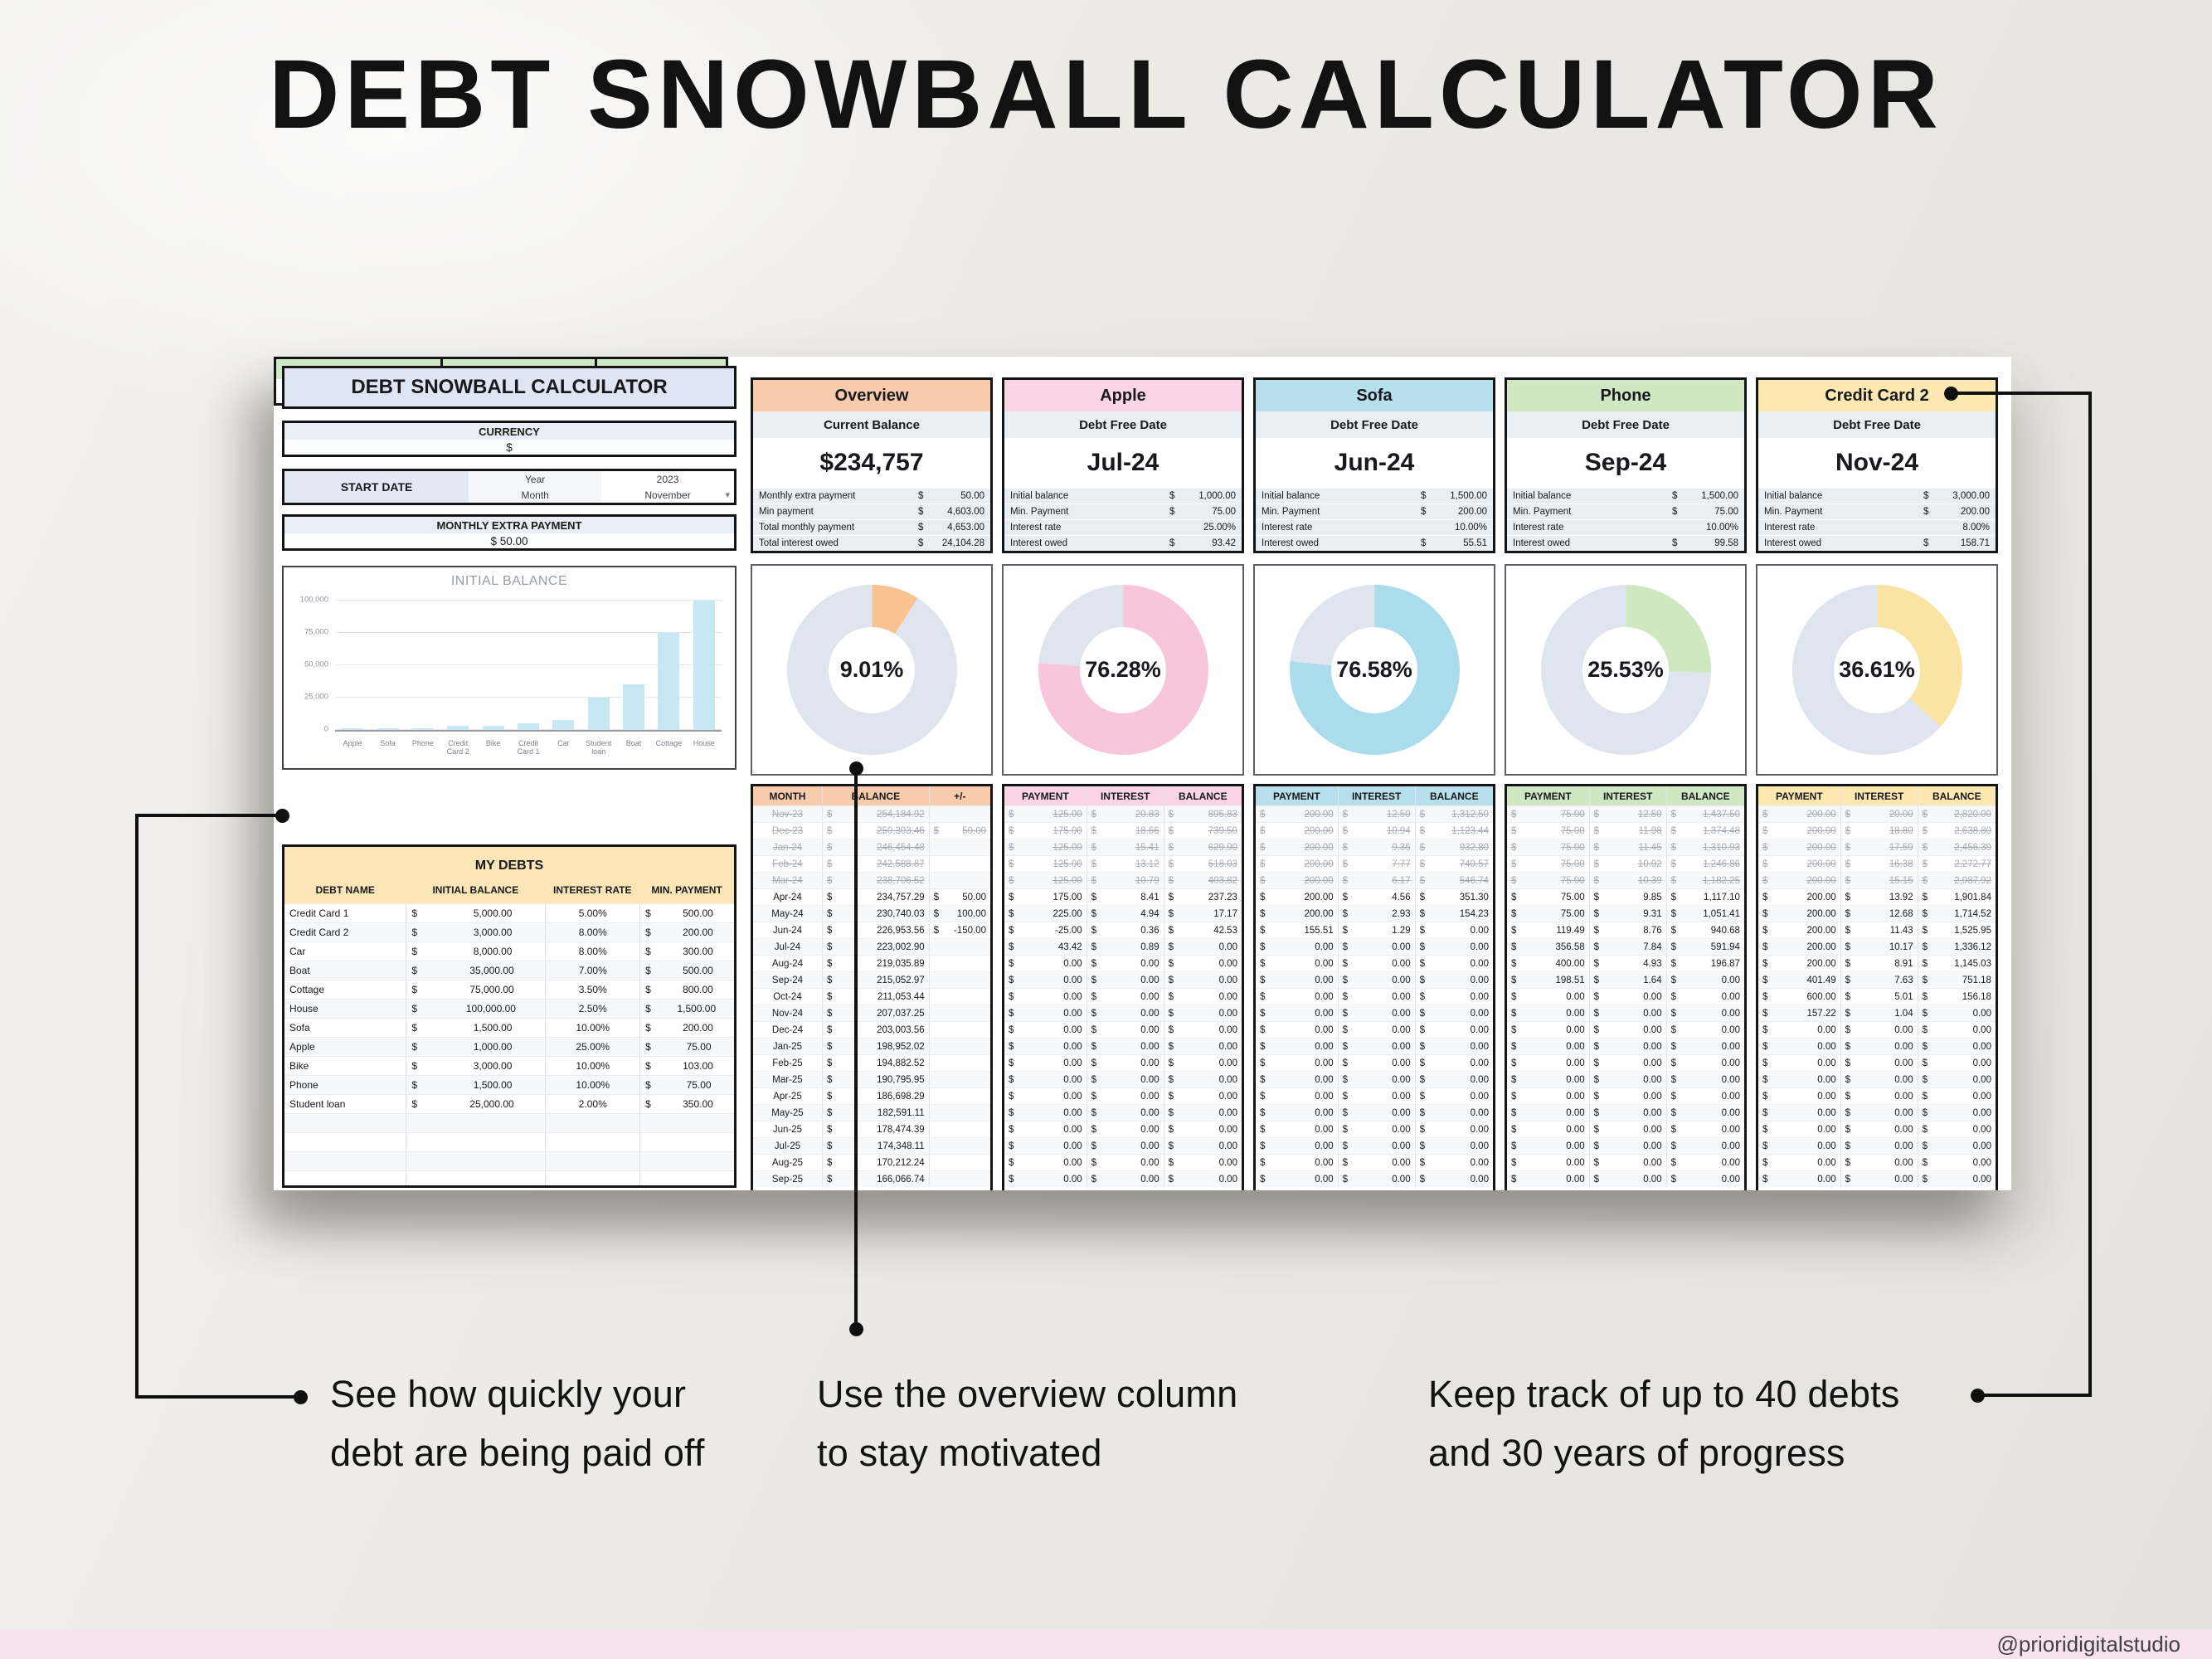 Image resolution: width=2212 pixels, height=1659 pixels. I want to click on balance-cell: $17.17, so click(1202, 914).